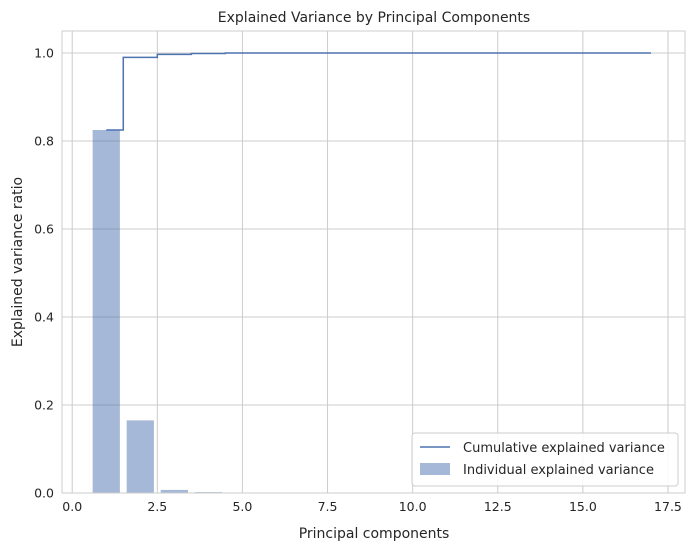  What do you see at coordinates (498, 506) in the screenshot?
I see `x-tick-label: 12.5` at bounding box center [498, 506].